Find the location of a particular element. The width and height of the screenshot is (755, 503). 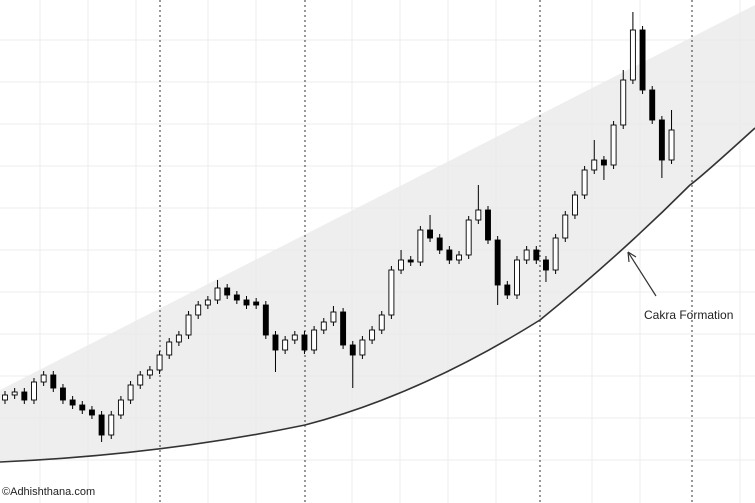

watermark: ©Adhishthana.com is located at coordinates (48, 492).